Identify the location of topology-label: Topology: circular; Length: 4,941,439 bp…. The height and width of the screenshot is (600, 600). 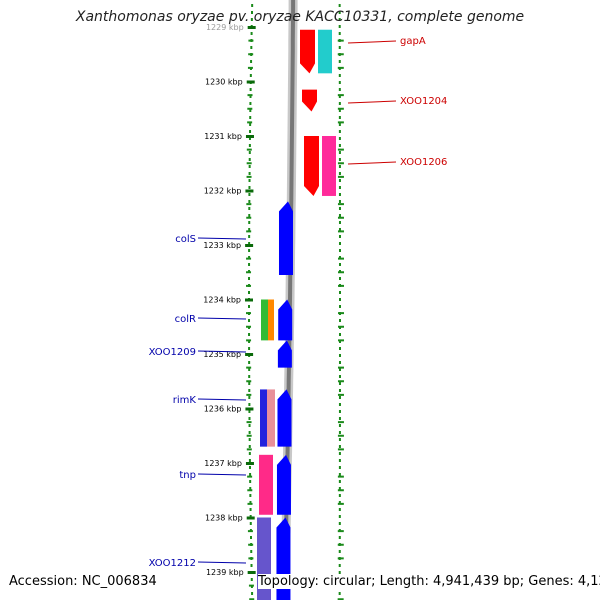
(429, 581).